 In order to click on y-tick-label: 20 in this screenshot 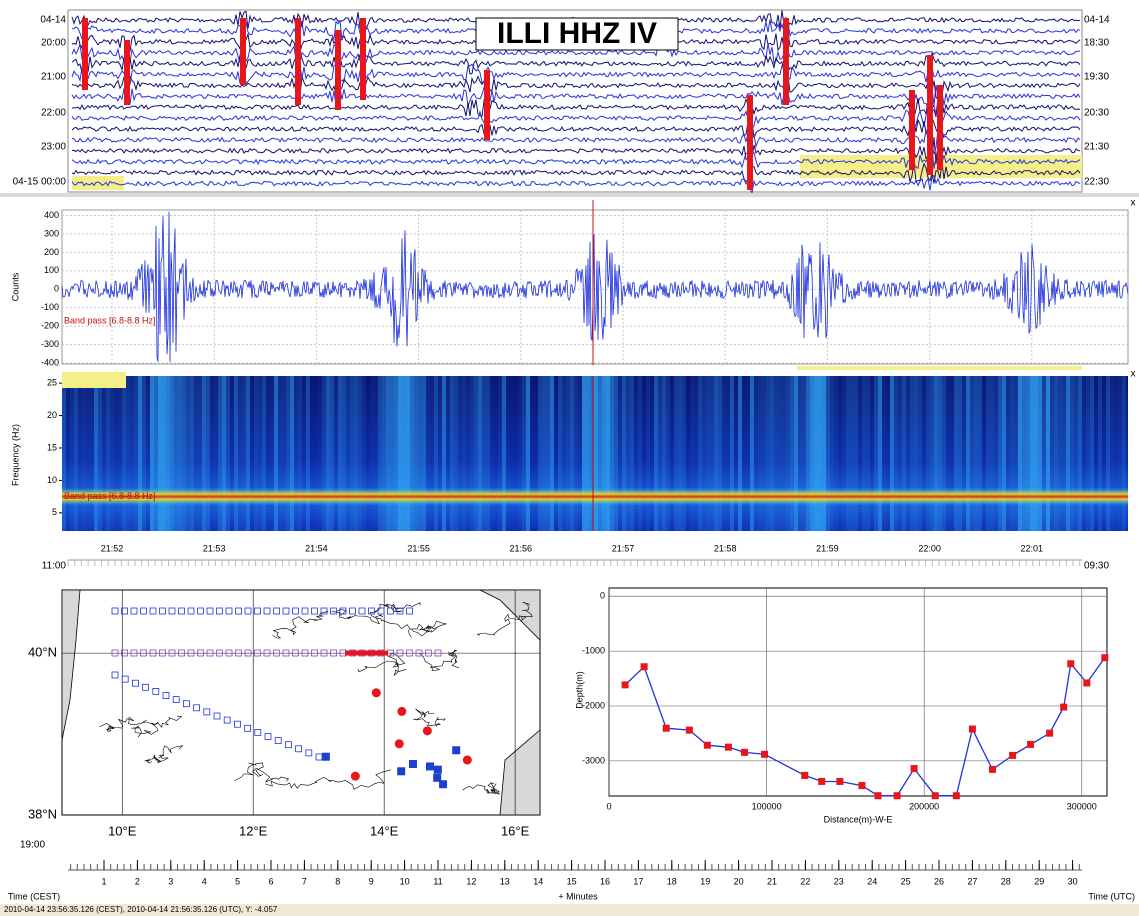, I will do `click(52, 415)`.